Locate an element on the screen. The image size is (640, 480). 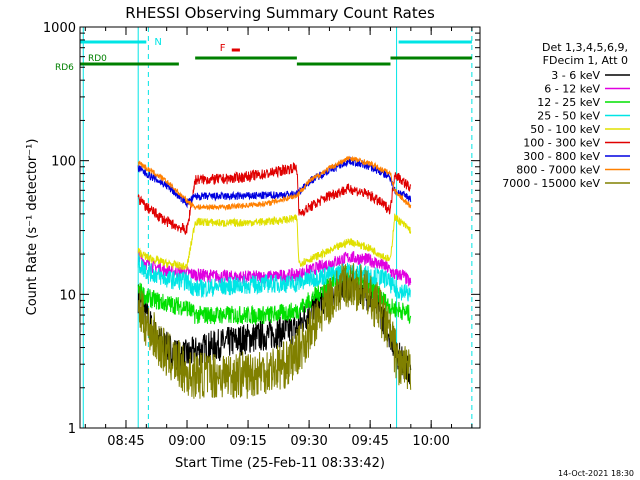
x-tick-label-1: 09:00 is located at coordinates (186, 441).